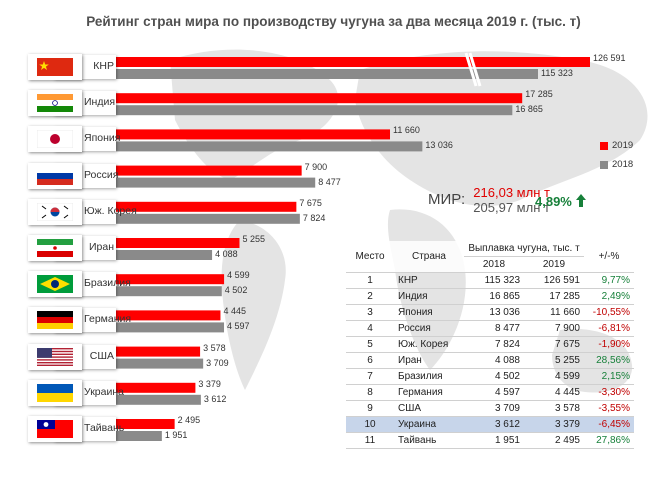  What do you see at coordinates (370, 360) in the screenshot?
I see `cell-place: 6` at bounding box center [370, 360].